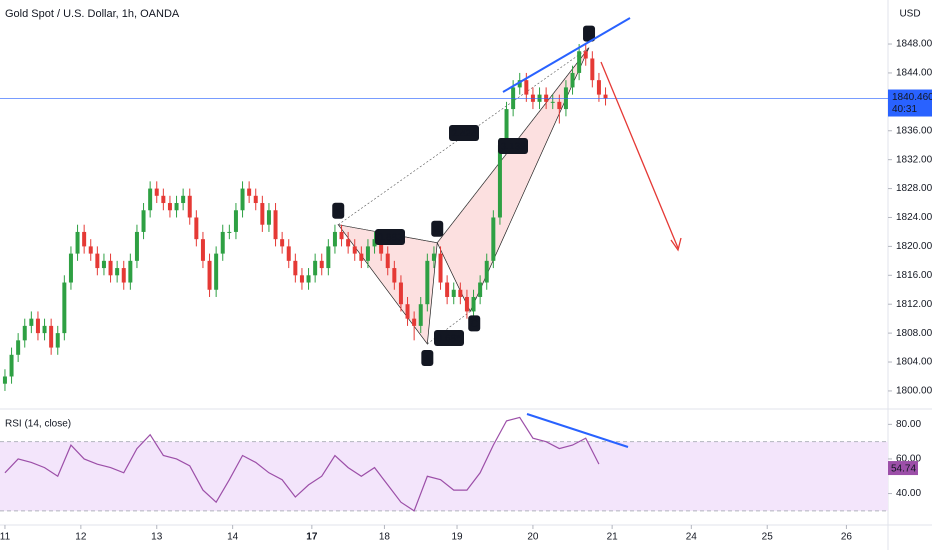 Image resolution: width=932 pixels, height=550 pixels. Describe the element at coordinates (385, 537) in the screenshot. I see `time-tick-label: 18` at that location.